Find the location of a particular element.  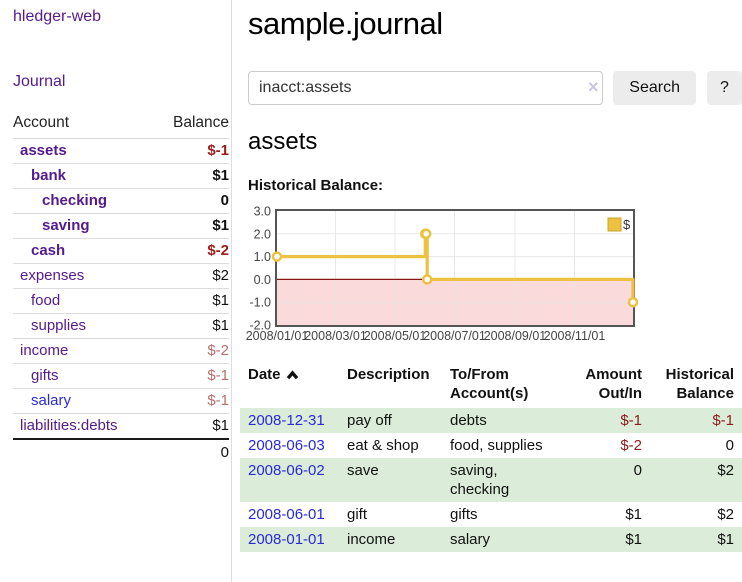

sort-ascending-icon is located at coordinates (292, 375).